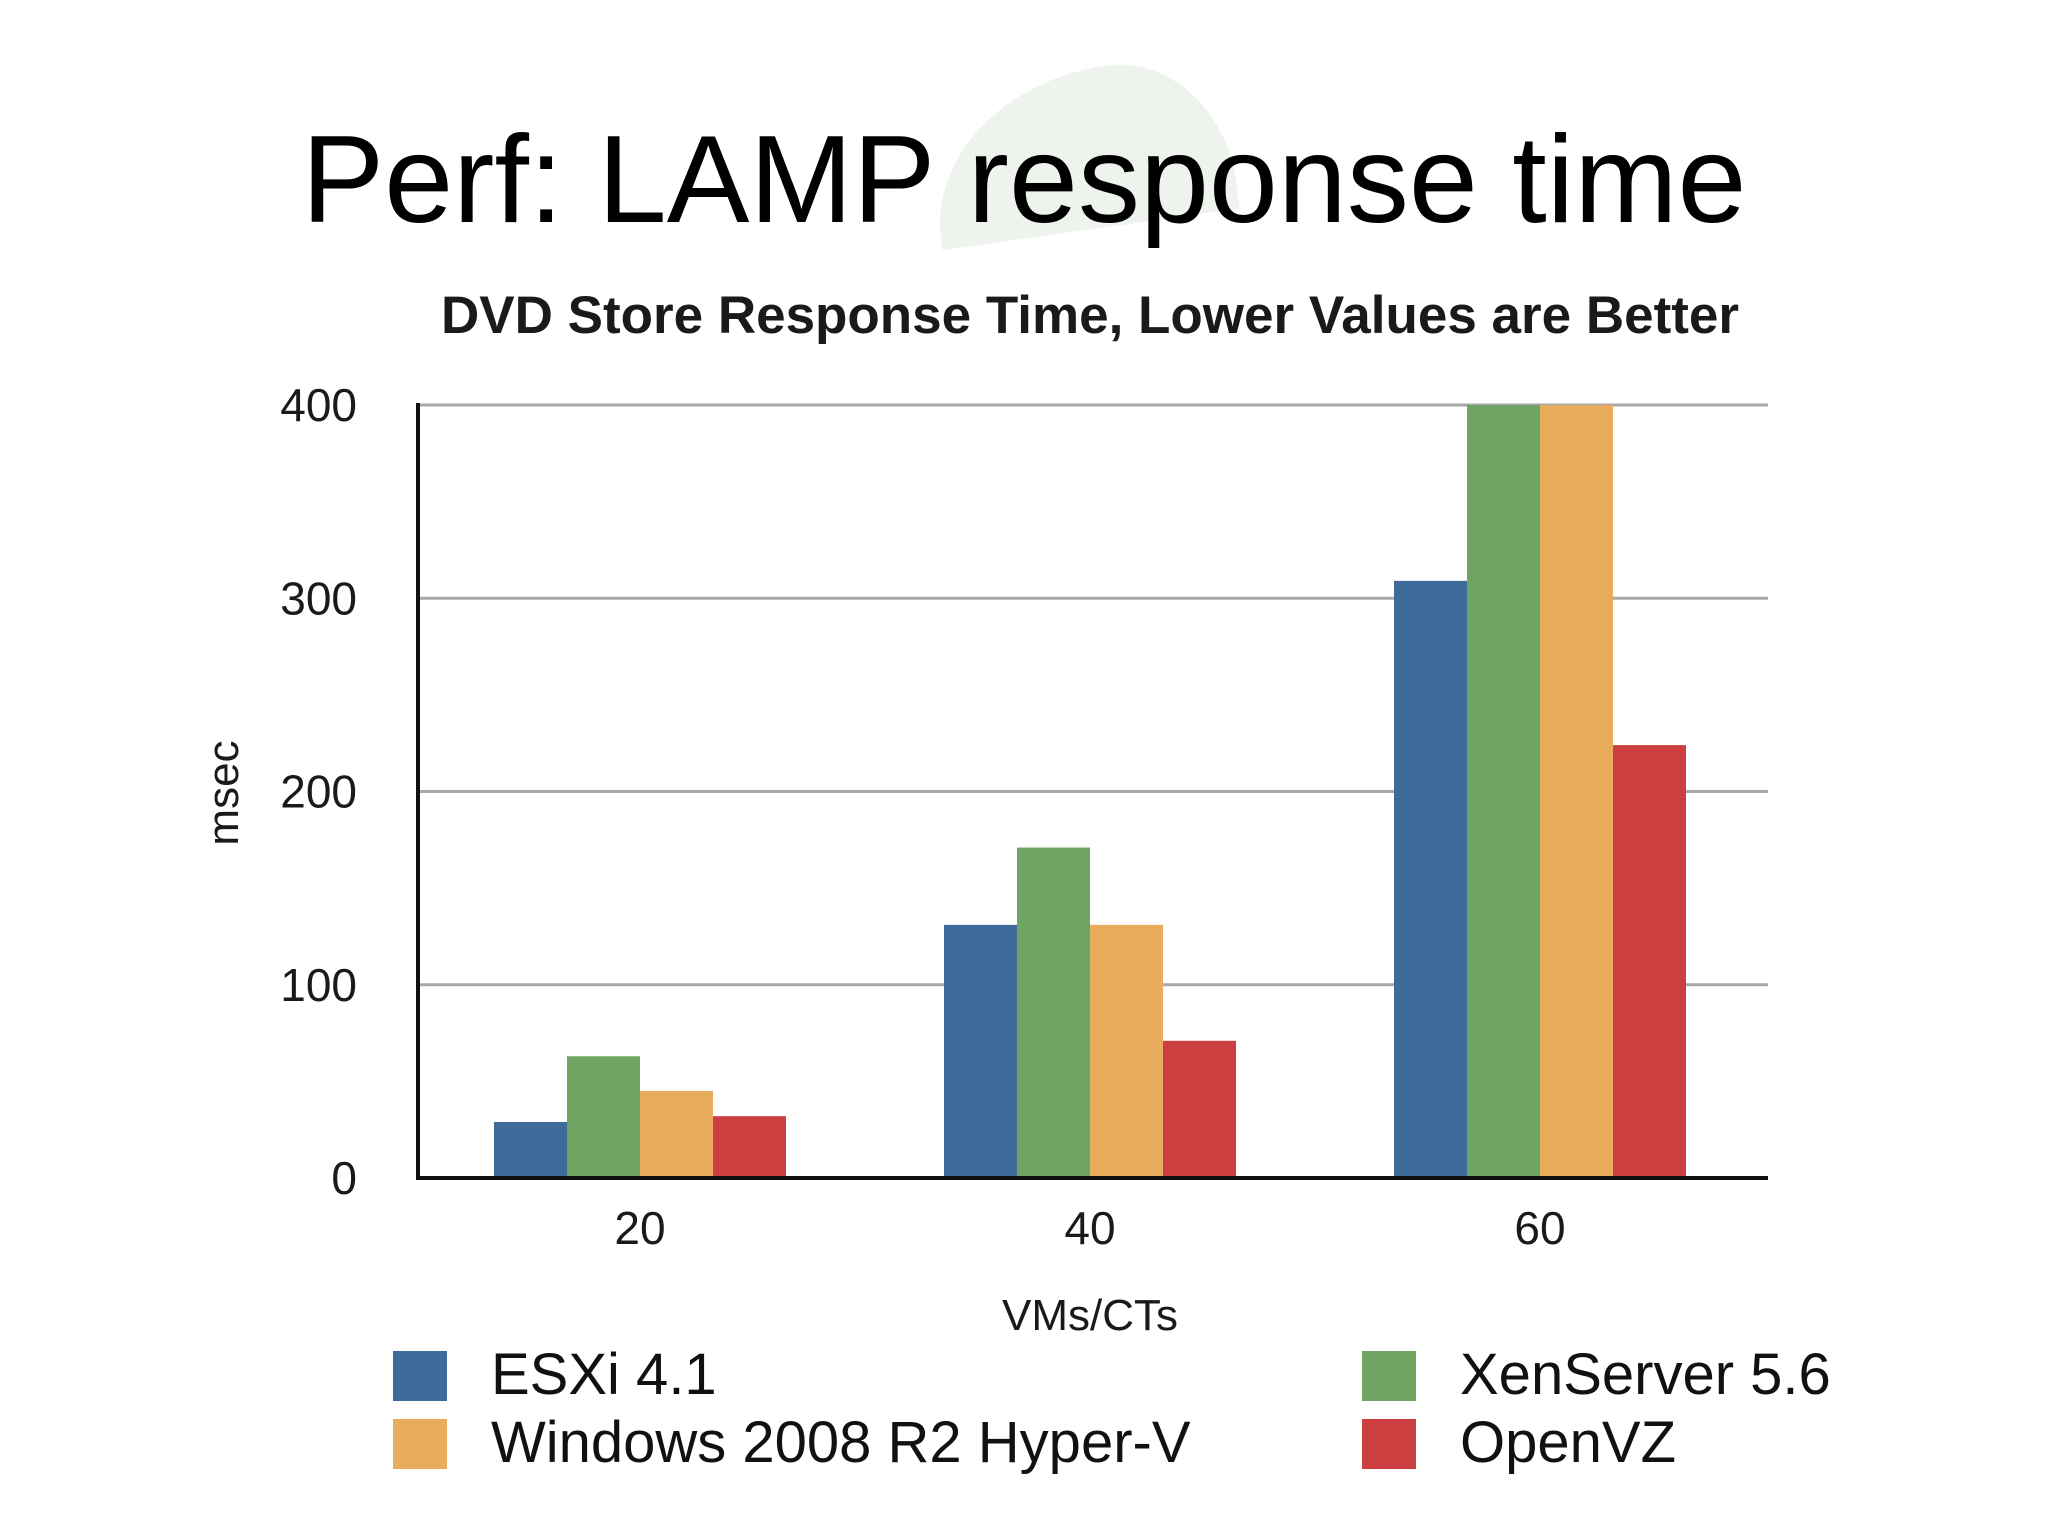 This screenshot has height=1535, width=2048. Describe the element at coordinates (344, 1178) in the screenshot. I see `y-tick-label: 0` at that location.